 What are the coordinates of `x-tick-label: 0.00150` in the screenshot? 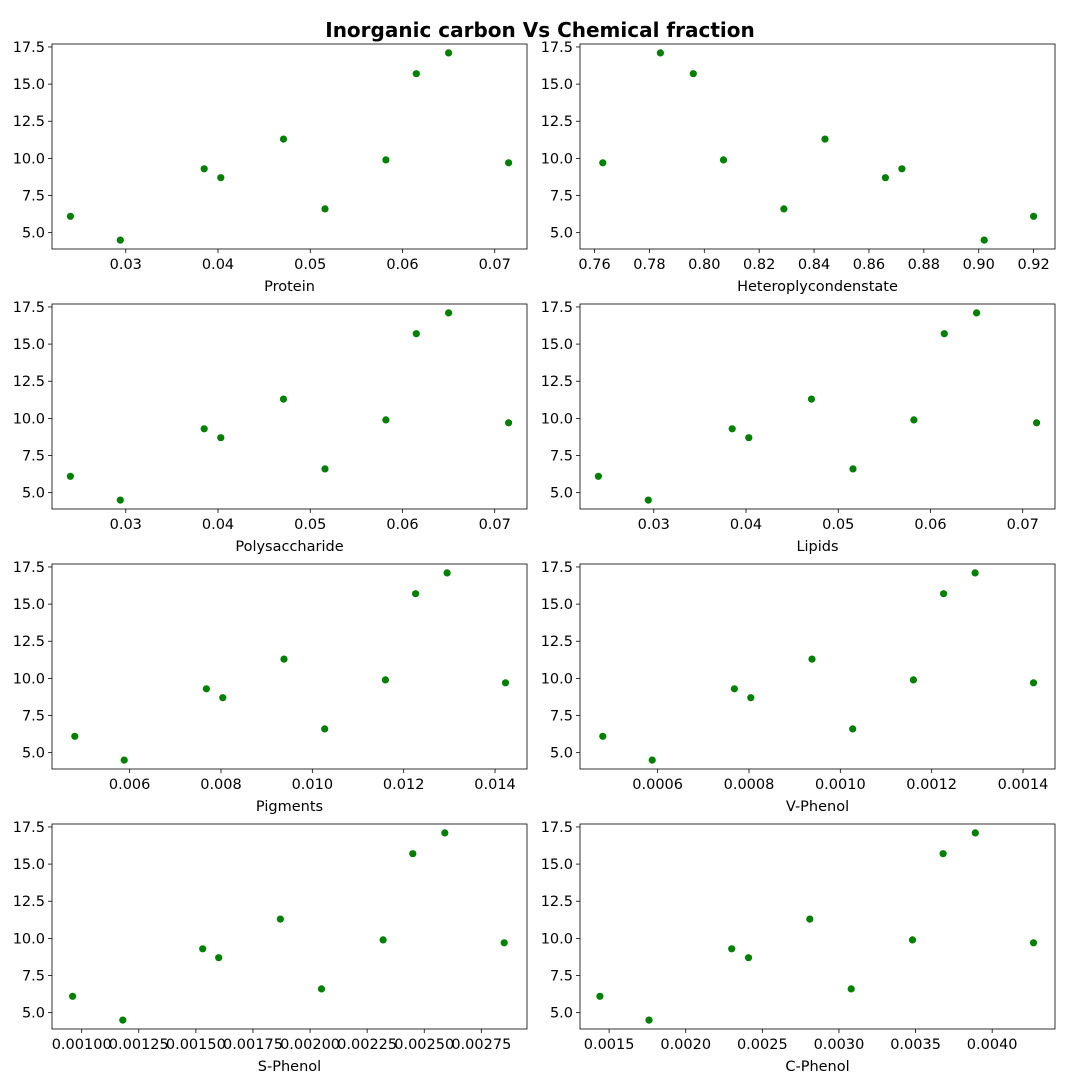 It's located at (196, 1045).